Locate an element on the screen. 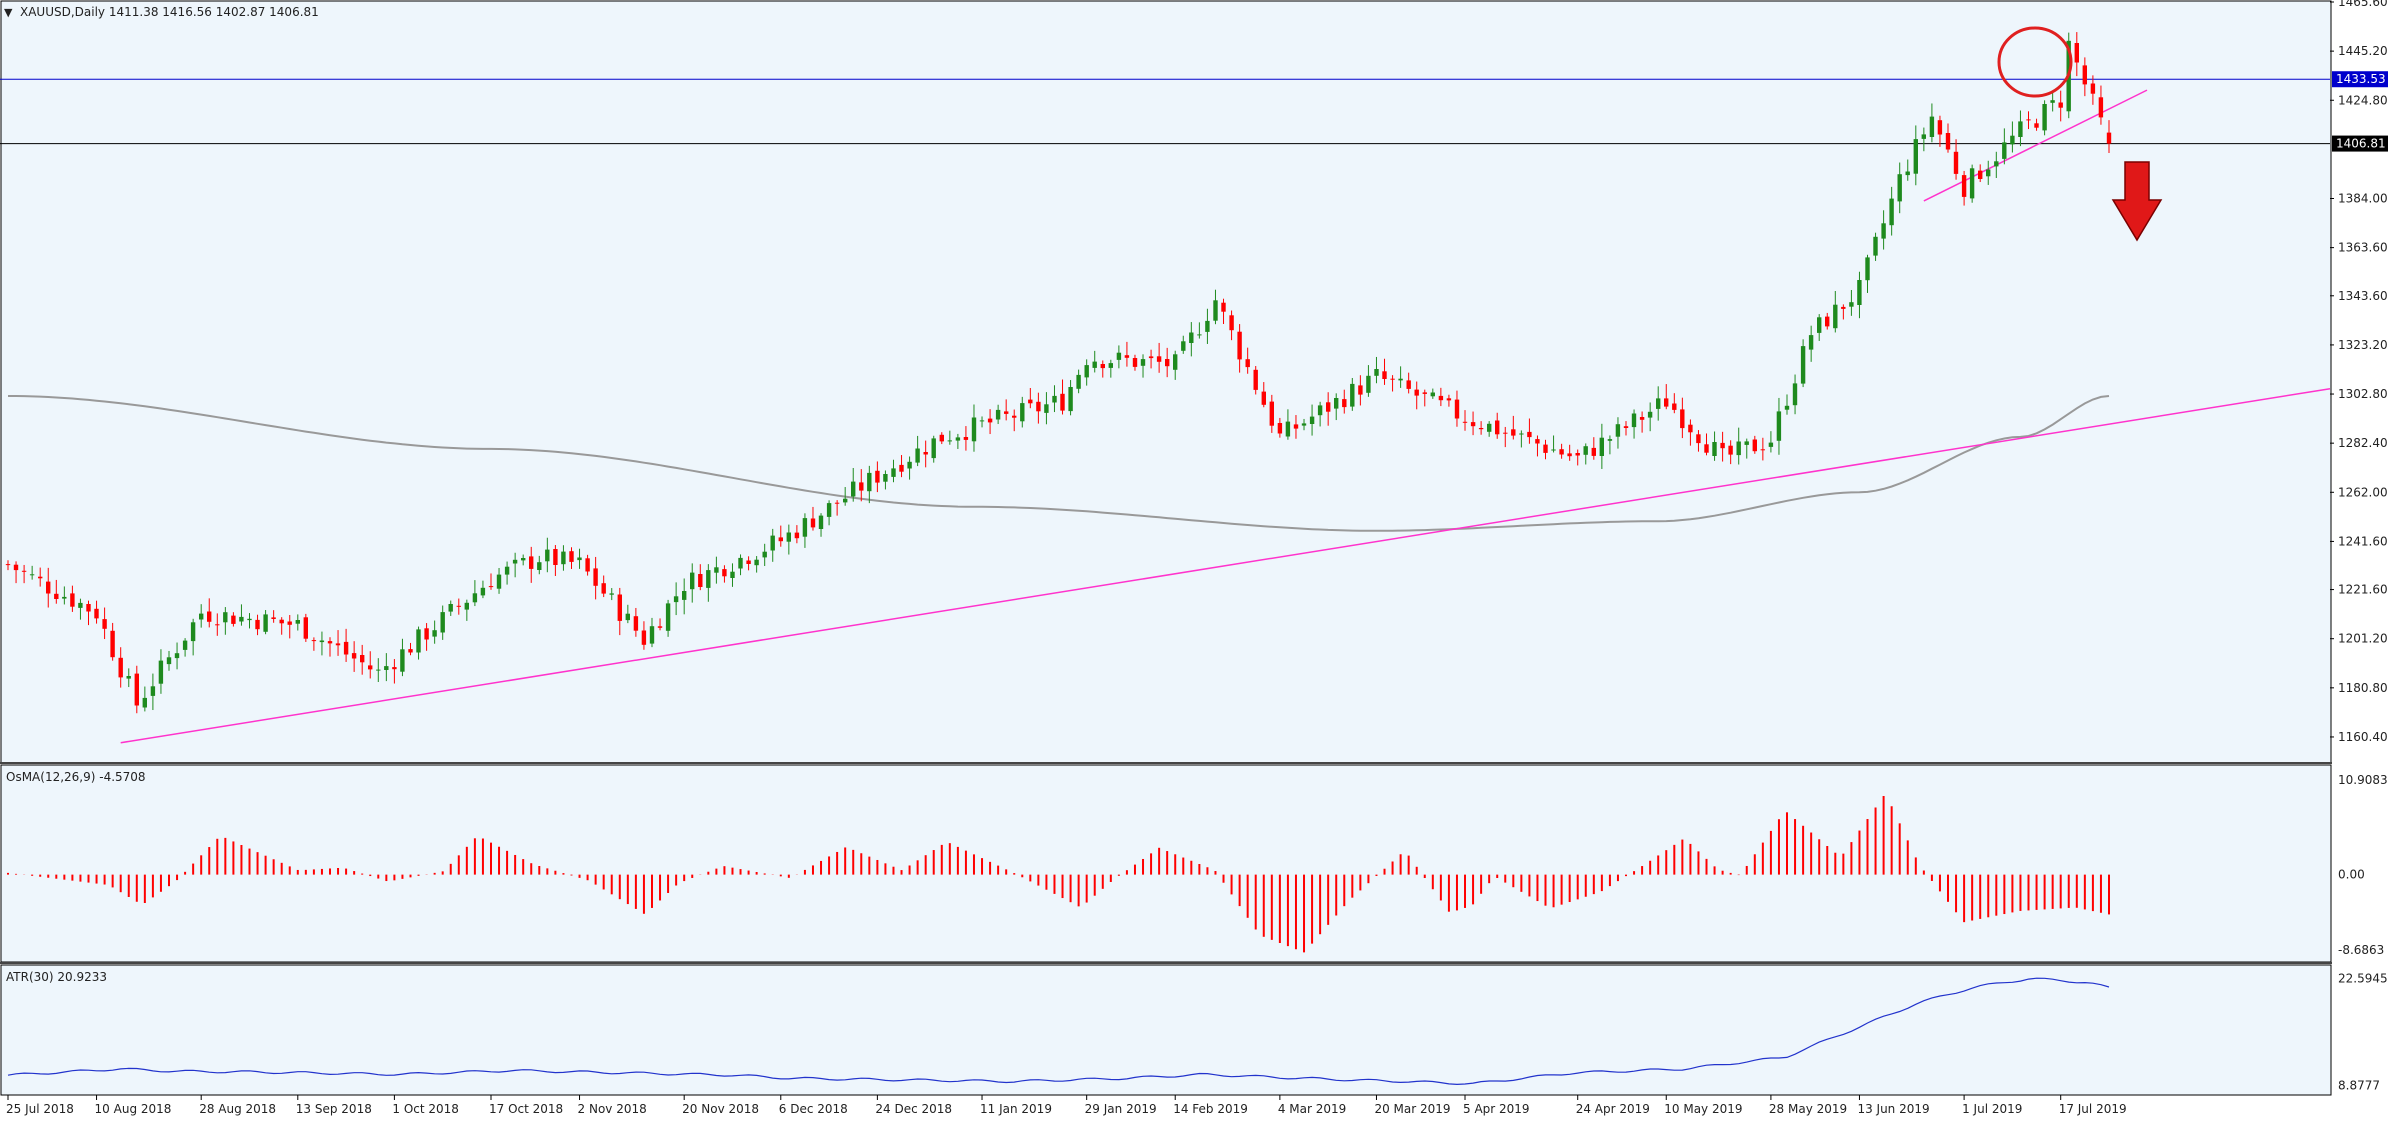 This screenshot has height=1124, width=2396. moving-average-layer is located at coordinates (1059, 463).